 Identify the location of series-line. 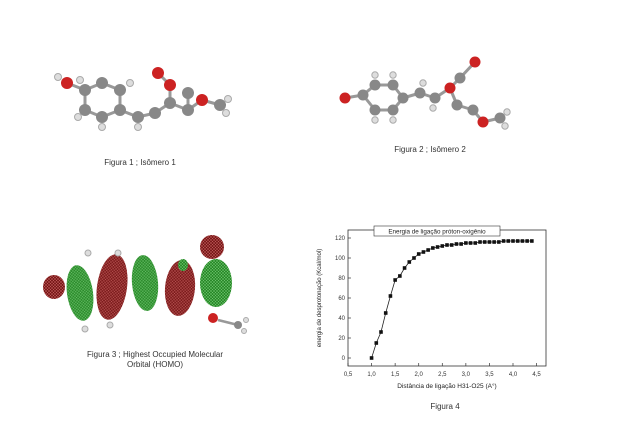
(451, 299).